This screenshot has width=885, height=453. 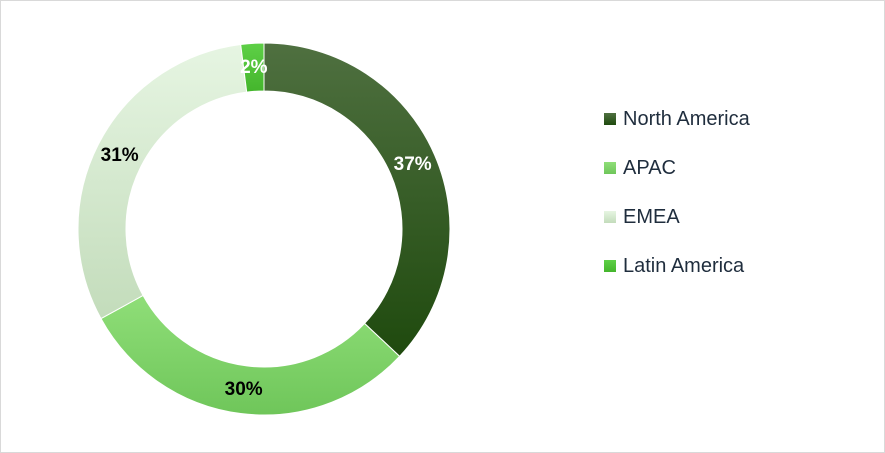 What do you see at coordinates (610, 217) in the screenshot?
I see `legend-swatch-emea` at bounding box center [610, 217].